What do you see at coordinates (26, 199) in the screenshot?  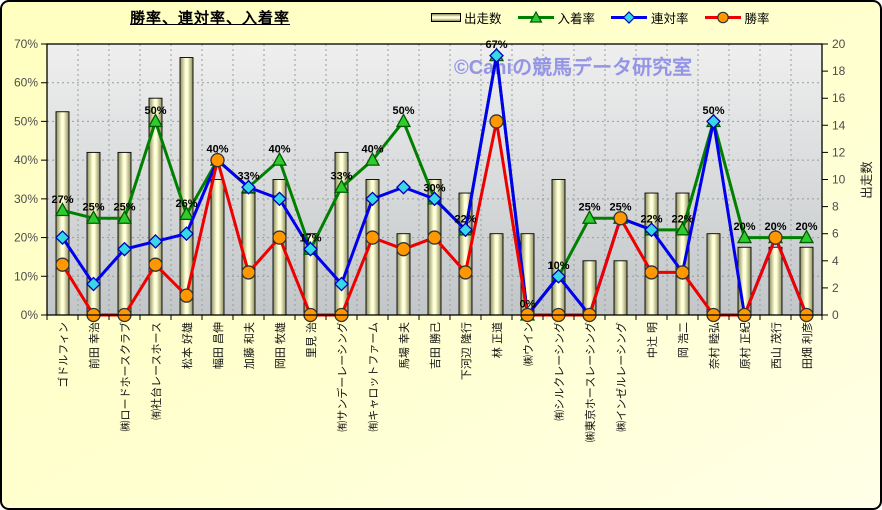 I see `left-axis-tick-label: 30%` at bounding box center [26, 199].